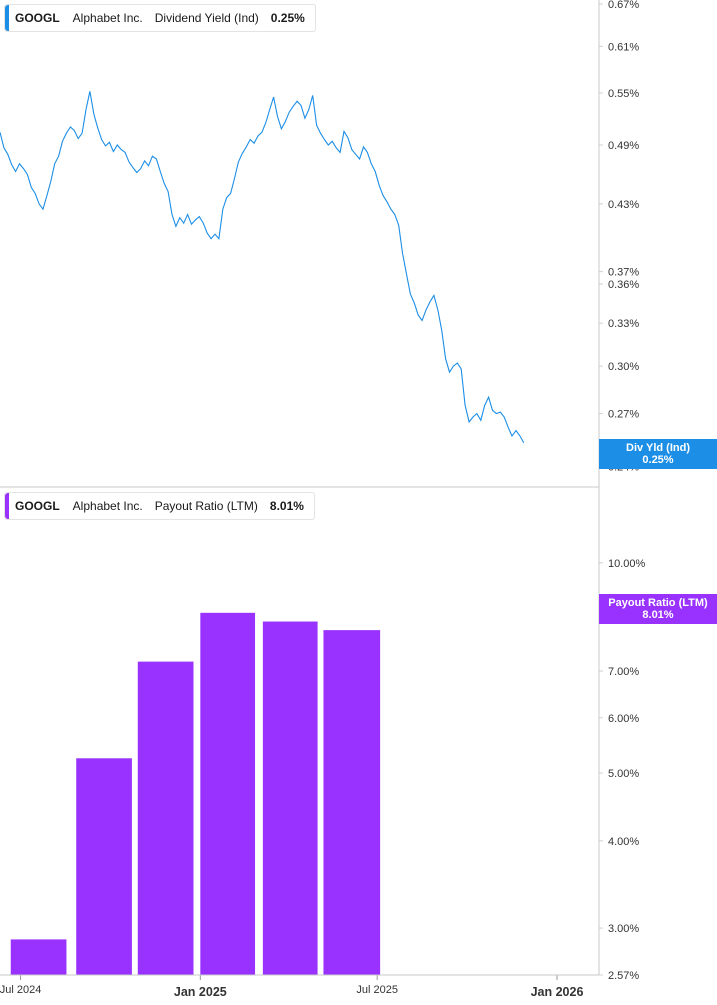 Image resolution: width=717 pixels, height=1005 pixels. What do you see at coordinates (38, 957) in the screenshot?
I see `payout-bar-2024-q2` at bounding box center [38, 957].